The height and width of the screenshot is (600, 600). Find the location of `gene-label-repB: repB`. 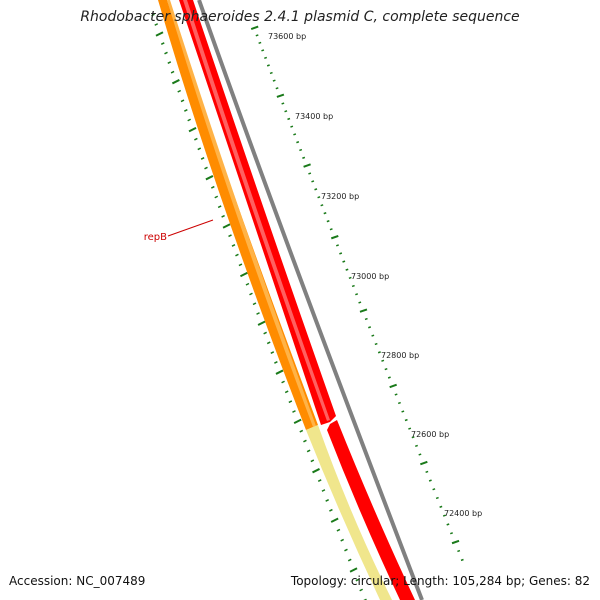

gene-label-repB: repB is located at coordinates (155, 237).